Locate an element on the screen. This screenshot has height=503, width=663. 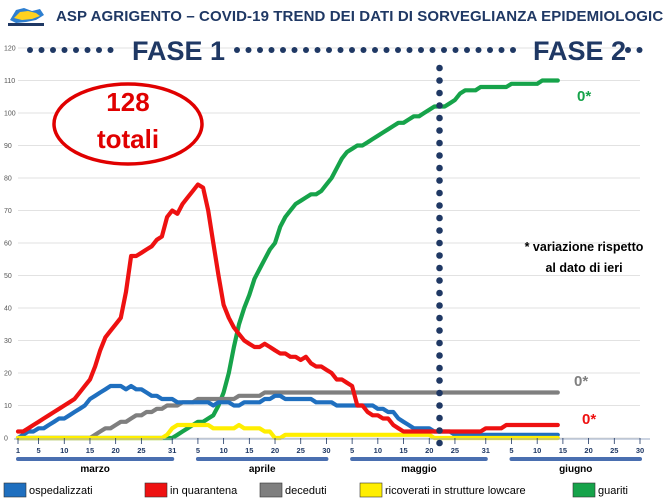
legend-label: in quarantena is located at coordinates (204, 491).